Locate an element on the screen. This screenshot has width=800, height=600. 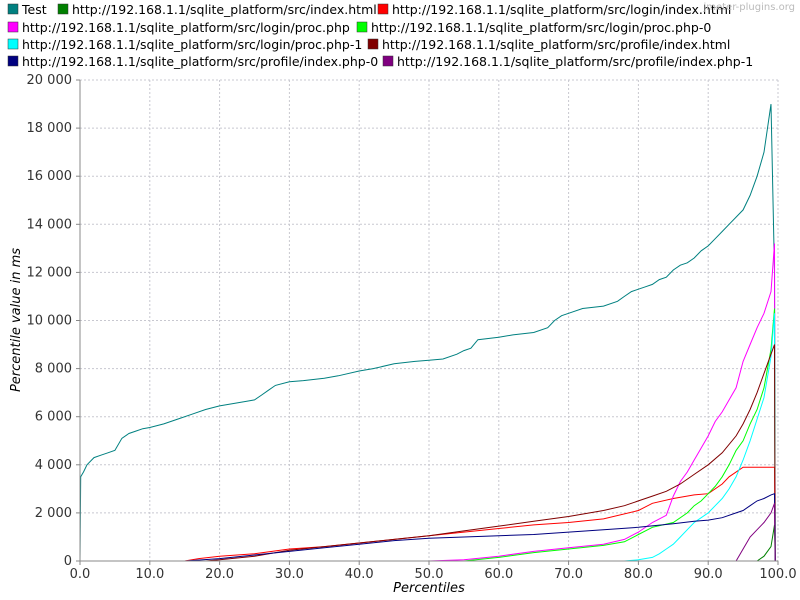
y-tick-label: 12 000 is located at coordinates (50, 272).